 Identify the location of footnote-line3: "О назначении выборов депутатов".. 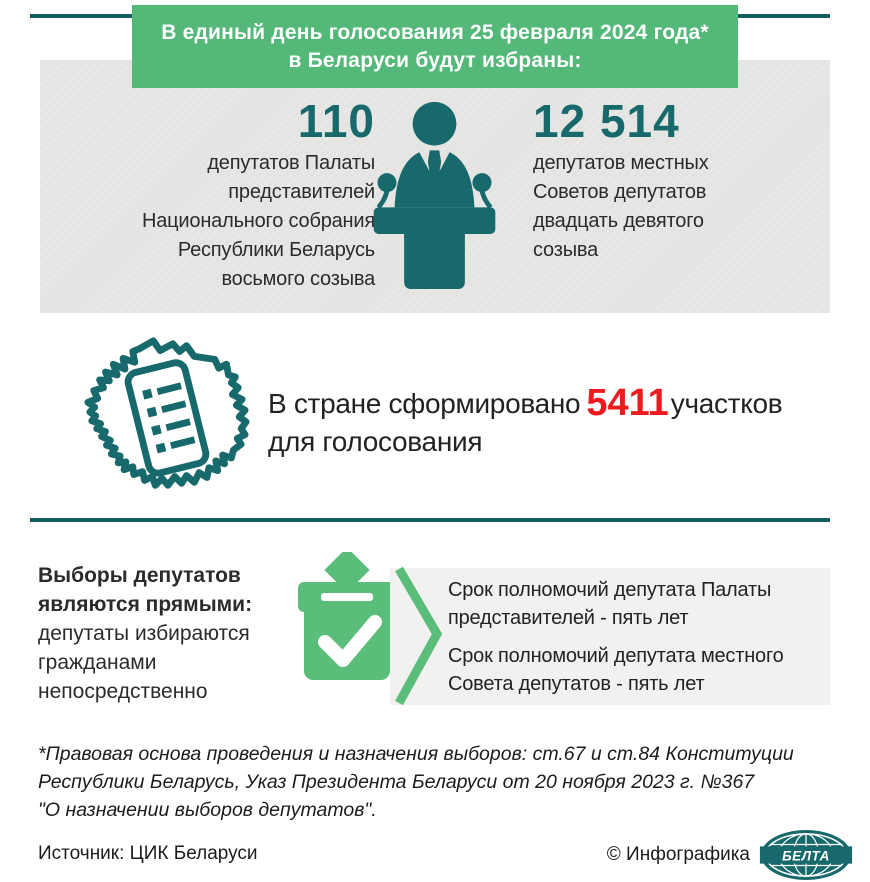
(207, 810).